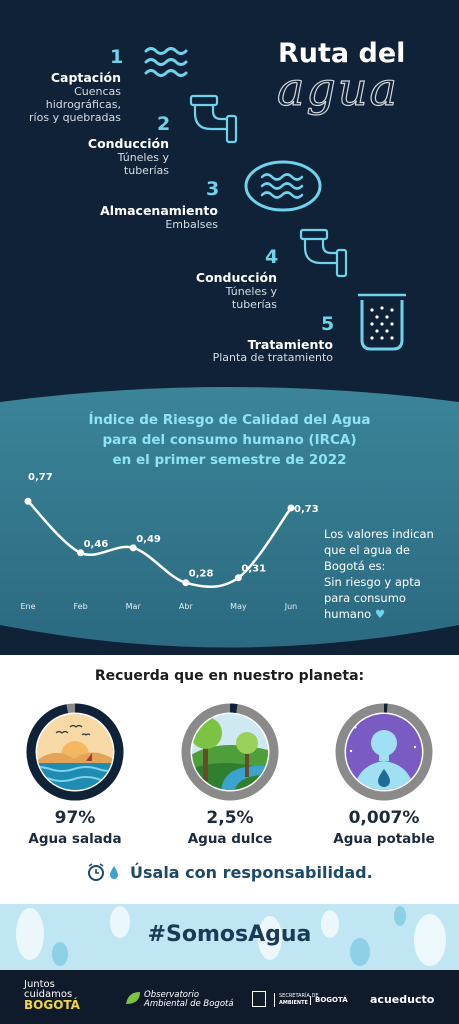  Describe the element at coordinates (134, 606) in the screenshot. I see `x-tick-label: Mar` at that location.